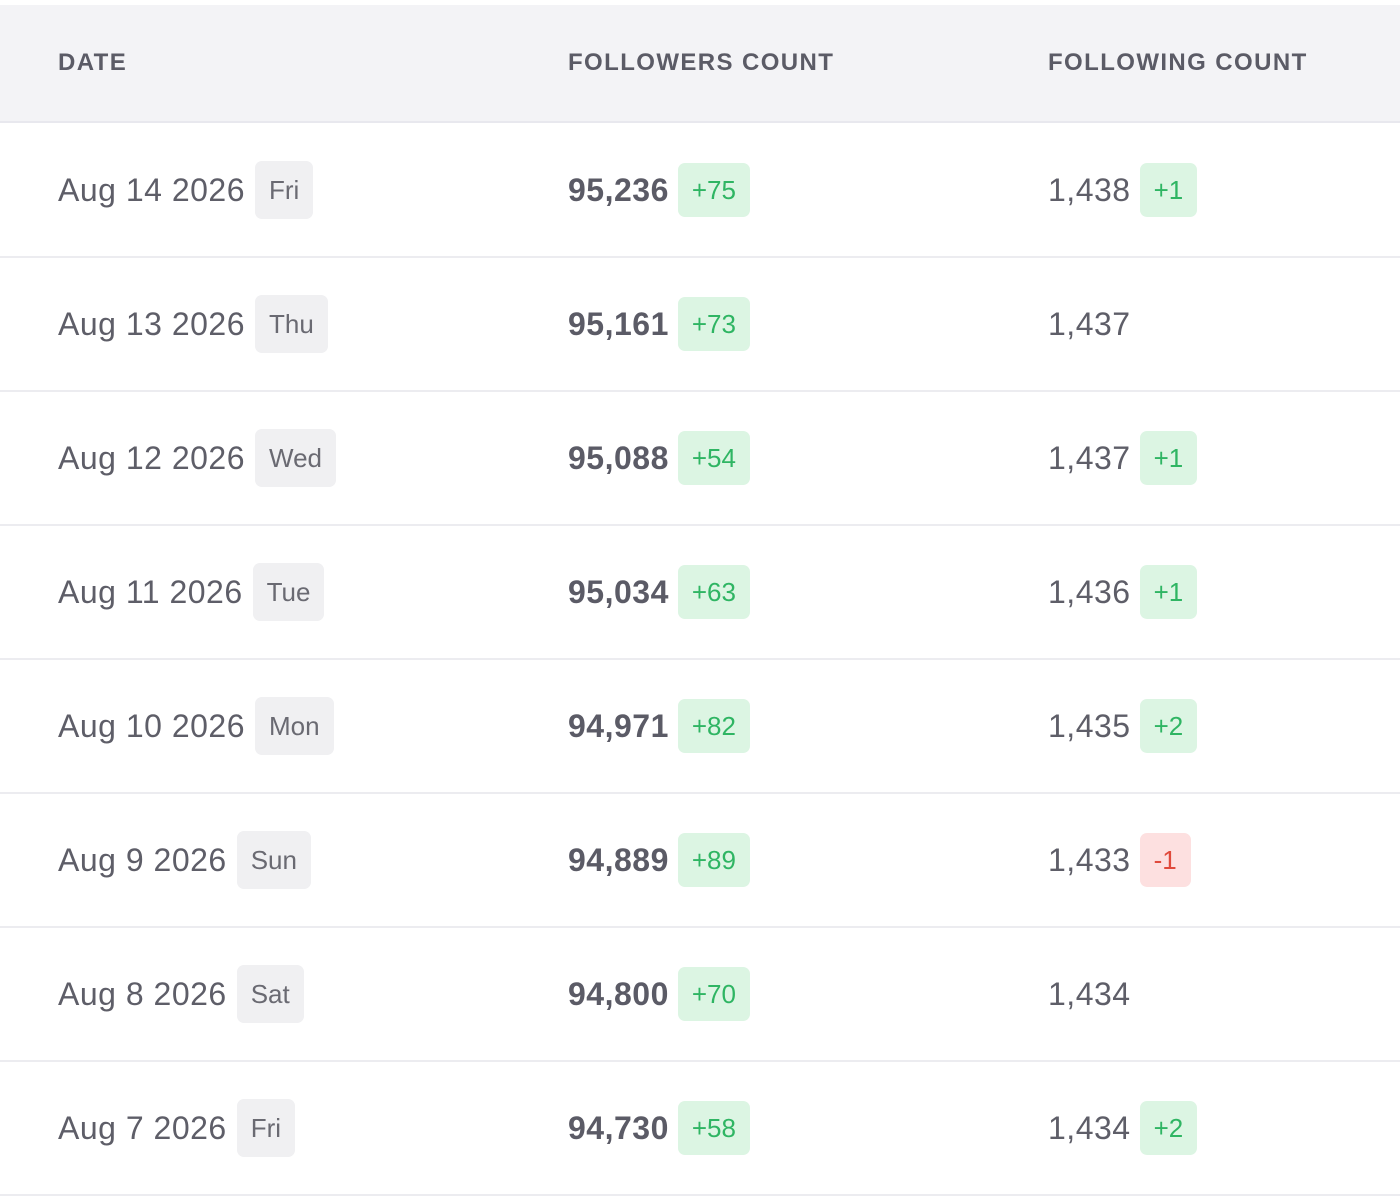 This screenshot has height=1201, width=1400. Describe the element at coordinates (1089, 189) in the screenshot. I see `following-count: 1,438` at that location.